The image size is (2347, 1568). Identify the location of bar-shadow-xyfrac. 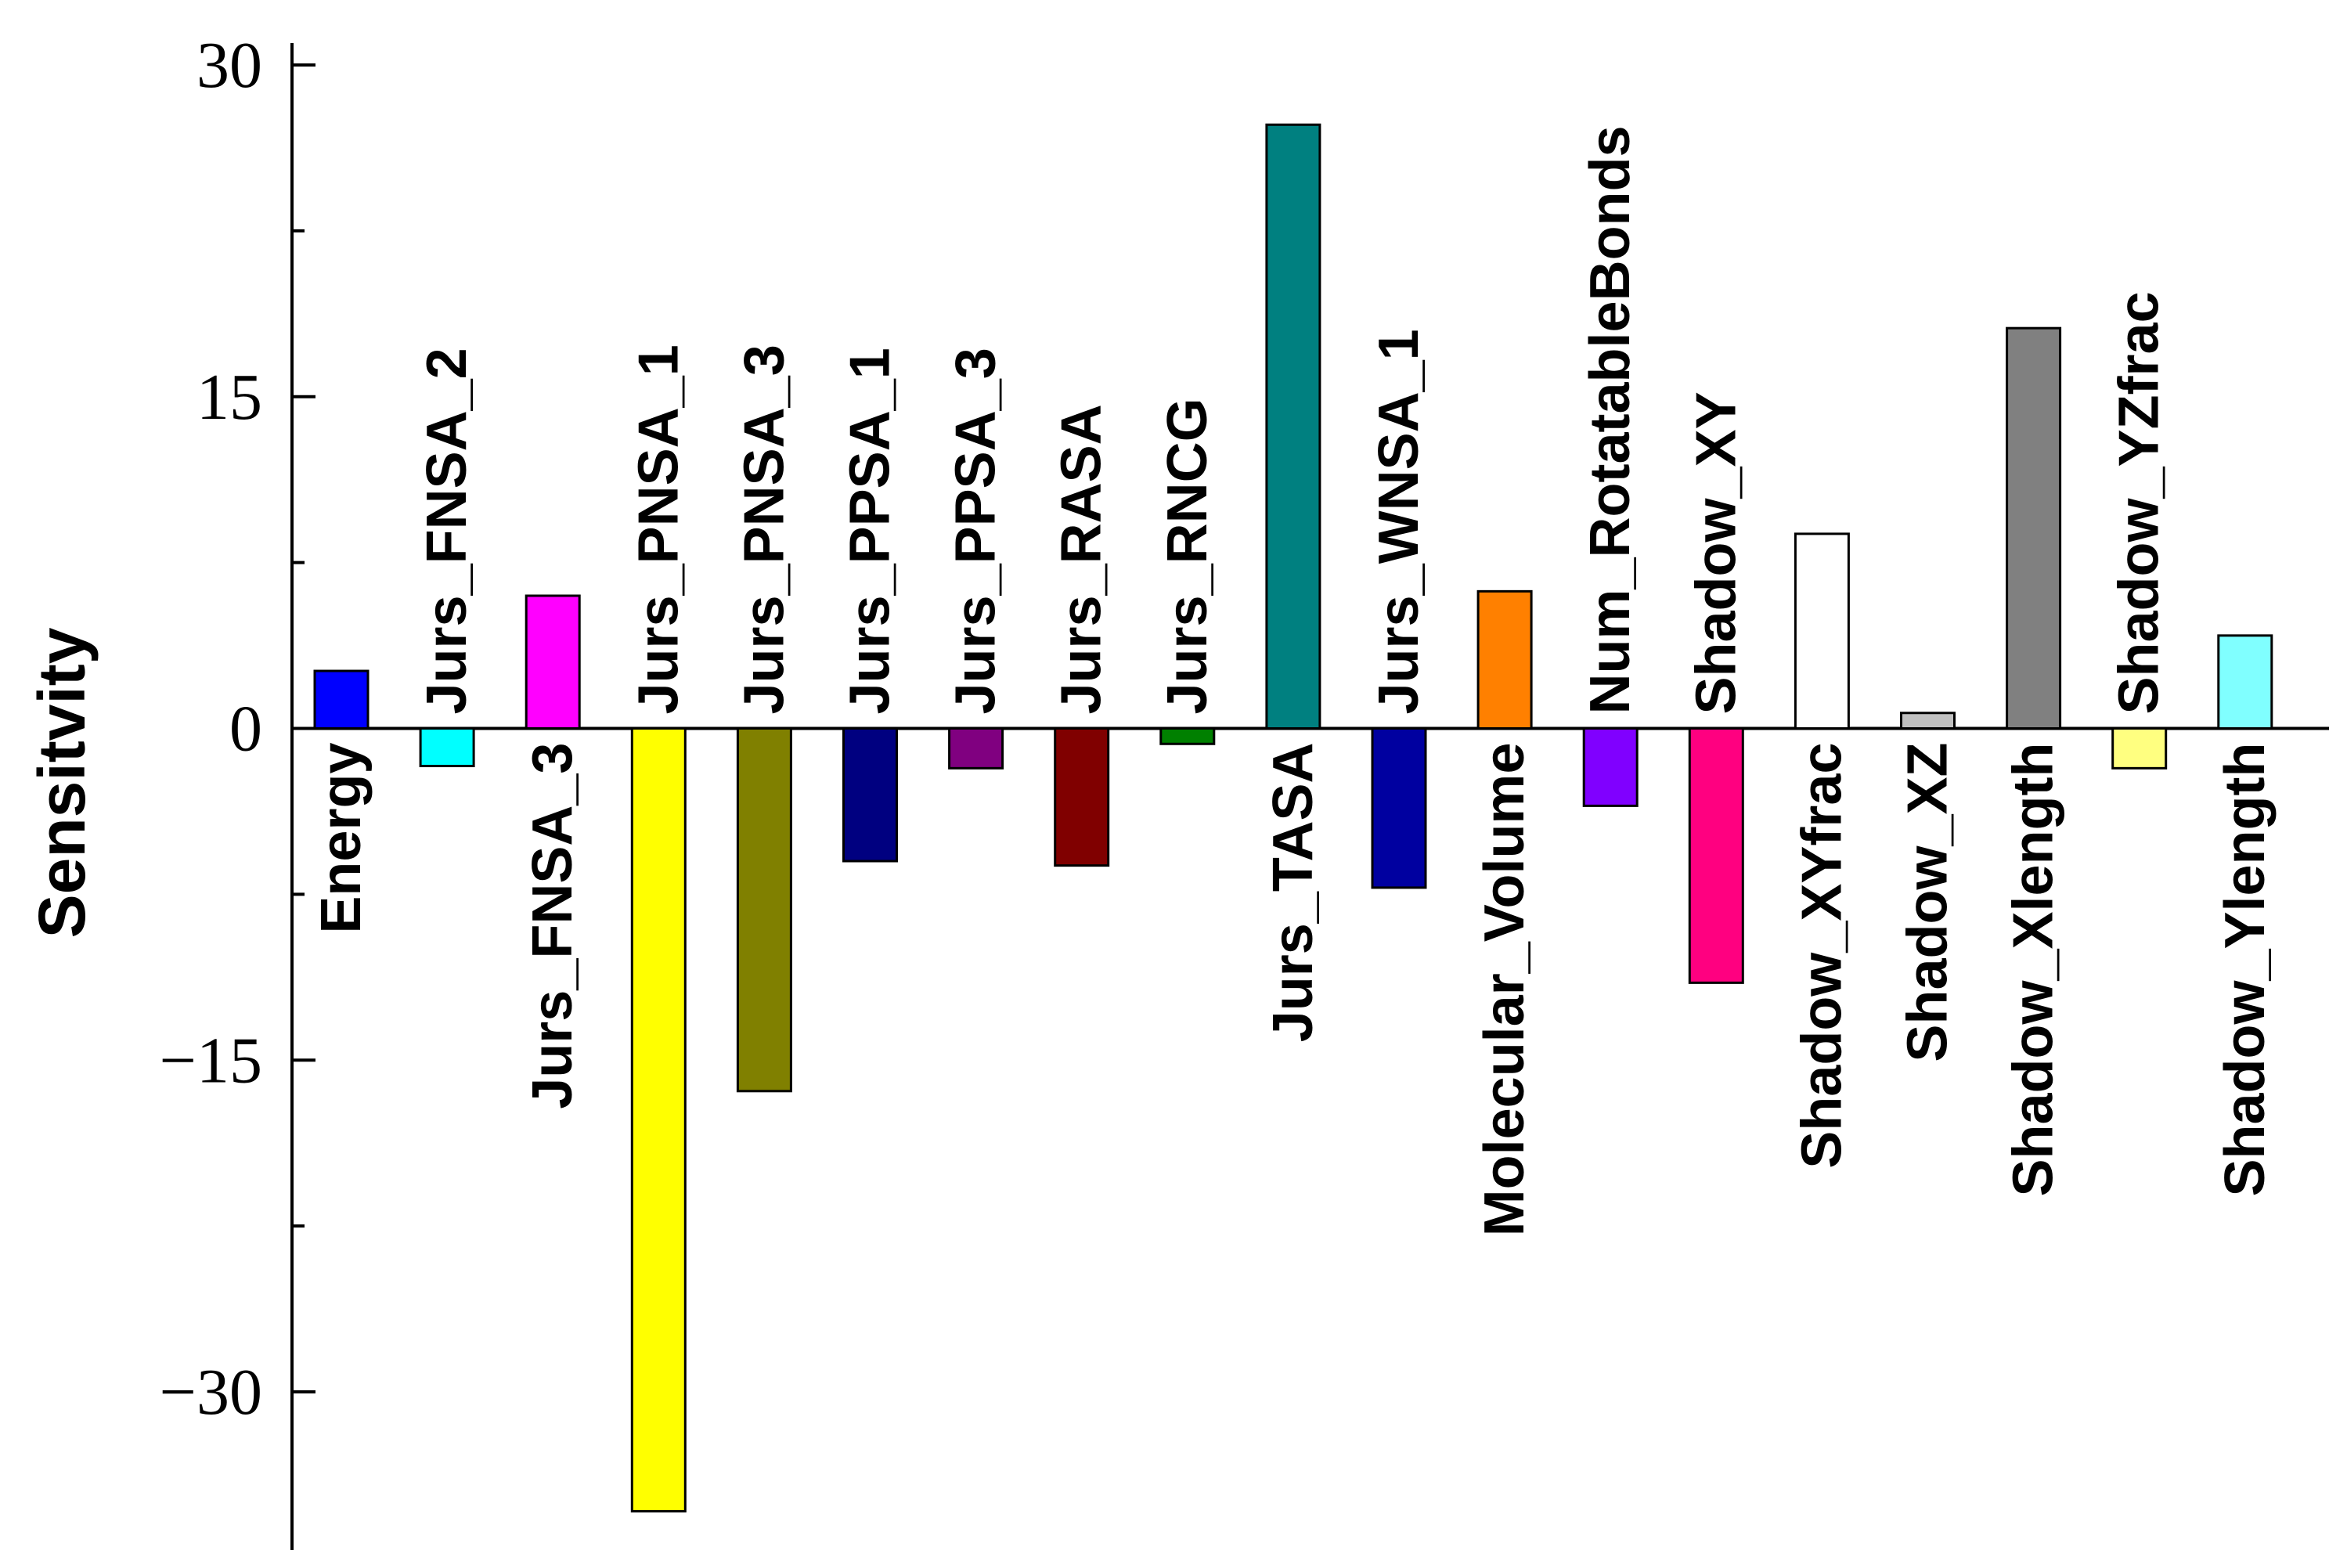
(1822, 631).